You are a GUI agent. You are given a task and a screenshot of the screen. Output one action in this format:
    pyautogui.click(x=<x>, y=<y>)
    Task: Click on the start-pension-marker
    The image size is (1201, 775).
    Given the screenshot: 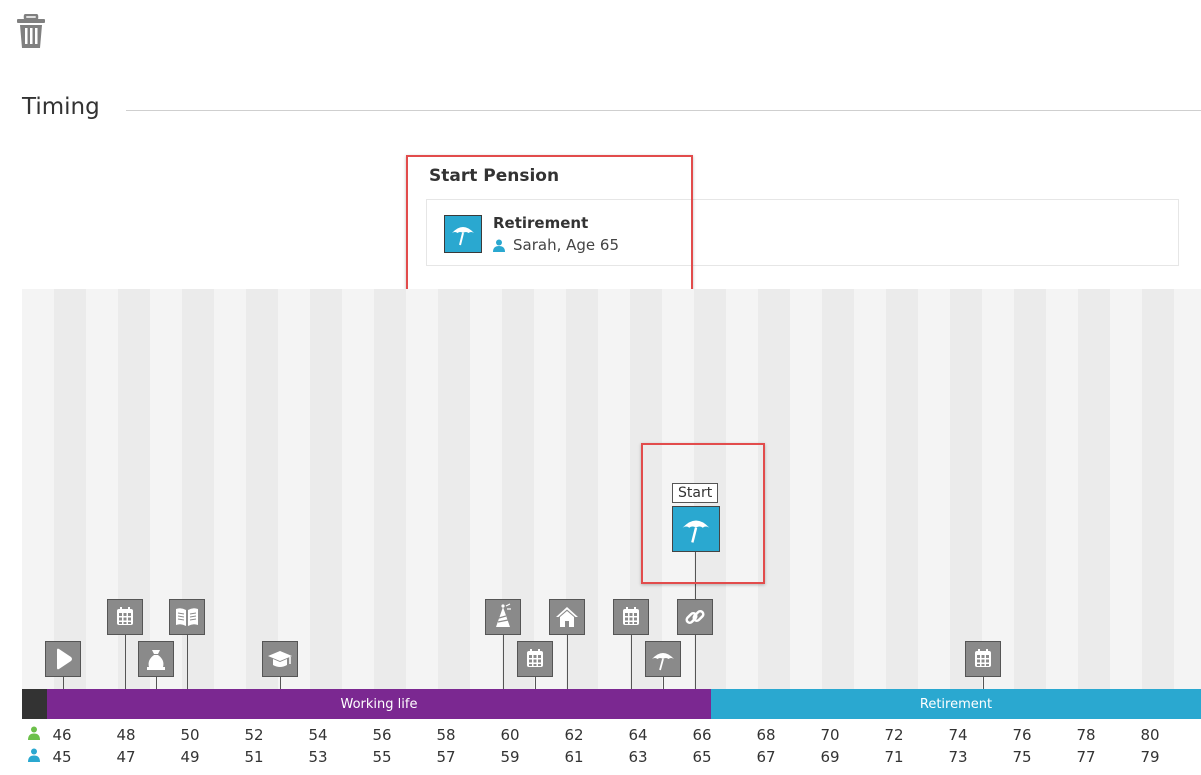 What is the action you would take?
    pyautogui.click(x=696, y=529)
    